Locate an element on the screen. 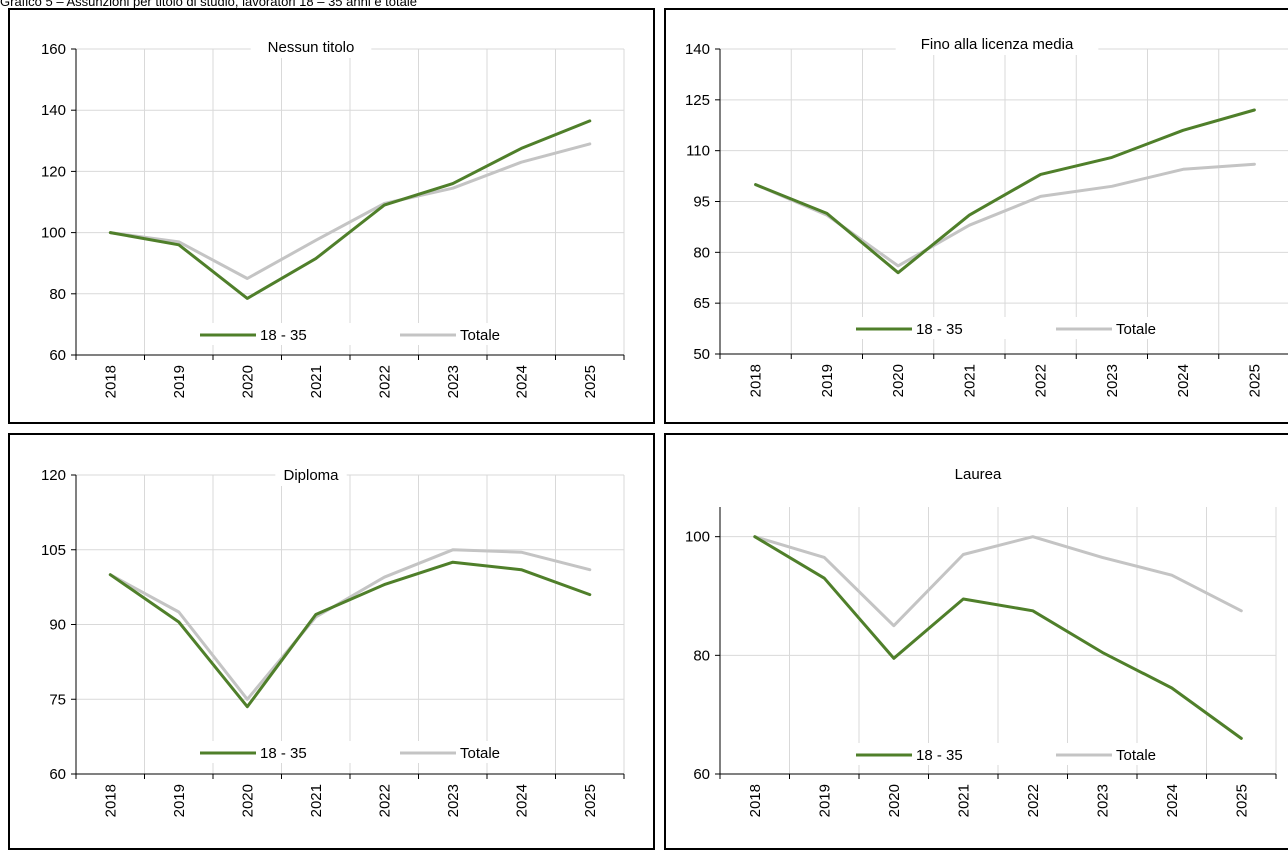 Image resolution: width=1288 pixels, height=850 pixels. y-tick-label: 95 is located at coordinates (701, 202).